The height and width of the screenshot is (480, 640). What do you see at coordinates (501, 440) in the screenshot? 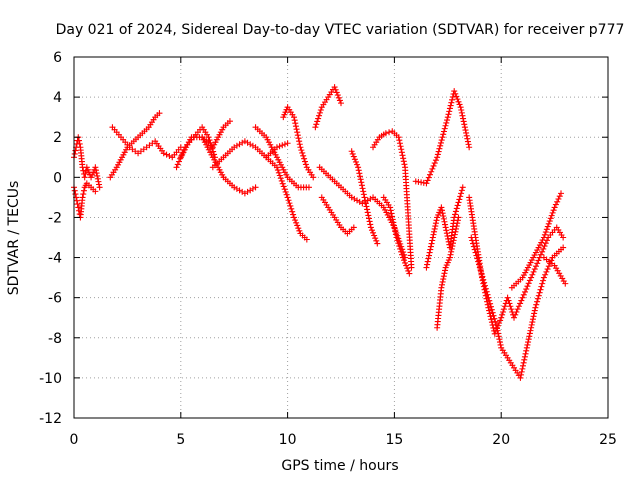
I see `x-tick-label: 20` at bounding box center [501, 440].